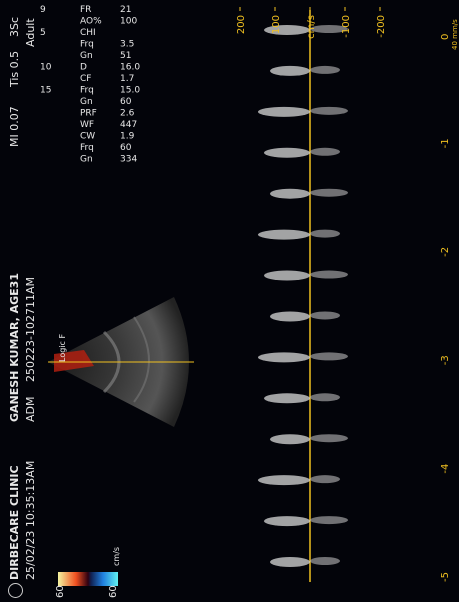 Image resolution: width=459 pixels, height=602 pixels. Describe the element at coordinates (127, 79) in the screenshot. I see `param-text: 1.7` at that location.